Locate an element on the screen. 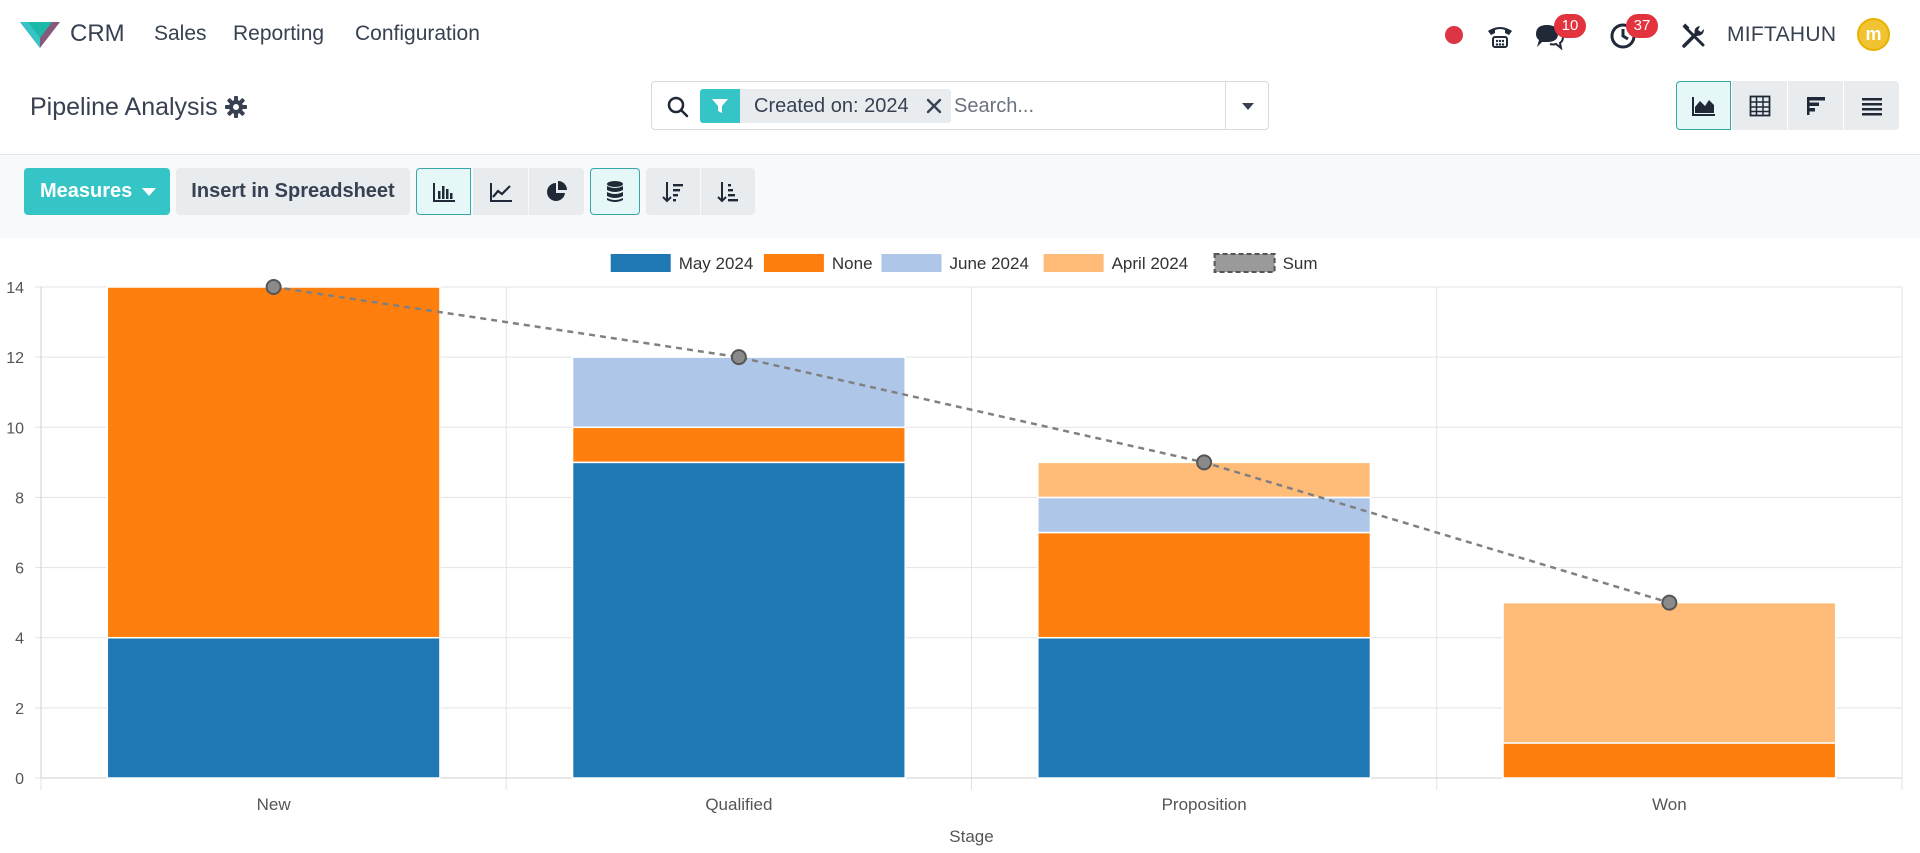 The image size is (1920, 853). list-view-button is located at coordinates (1871, 105).